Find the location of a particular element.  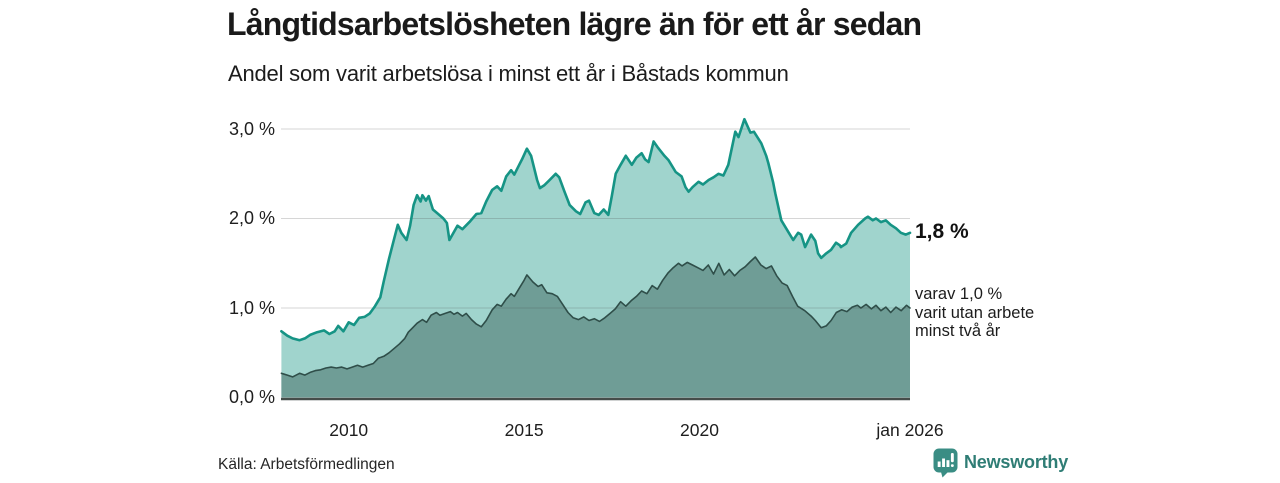

x-tick-label: 2010 is located at coordinates (349, 430).